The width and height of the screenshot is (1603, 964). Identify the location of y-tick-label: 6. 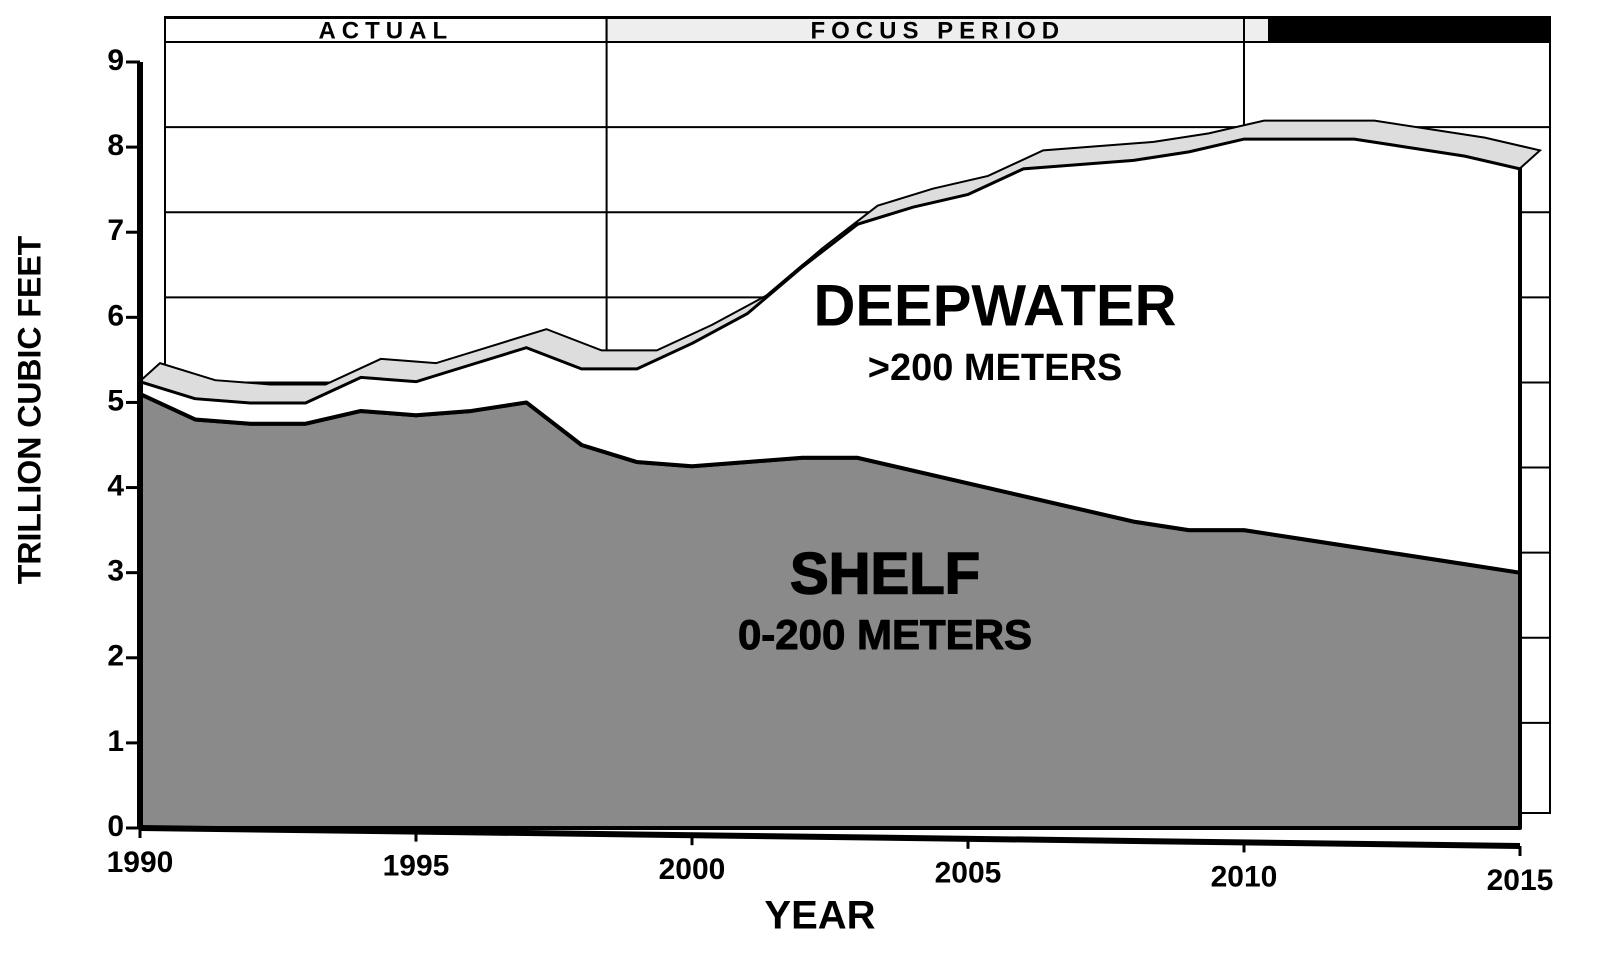
(115, 315).